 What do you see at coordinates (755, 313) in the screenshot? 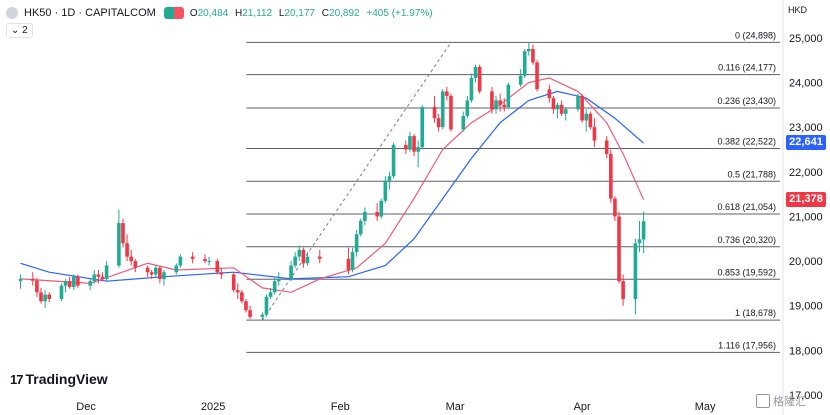
I see `fib-level-label: 1 (18,678)` at bounding box center [755, 313].